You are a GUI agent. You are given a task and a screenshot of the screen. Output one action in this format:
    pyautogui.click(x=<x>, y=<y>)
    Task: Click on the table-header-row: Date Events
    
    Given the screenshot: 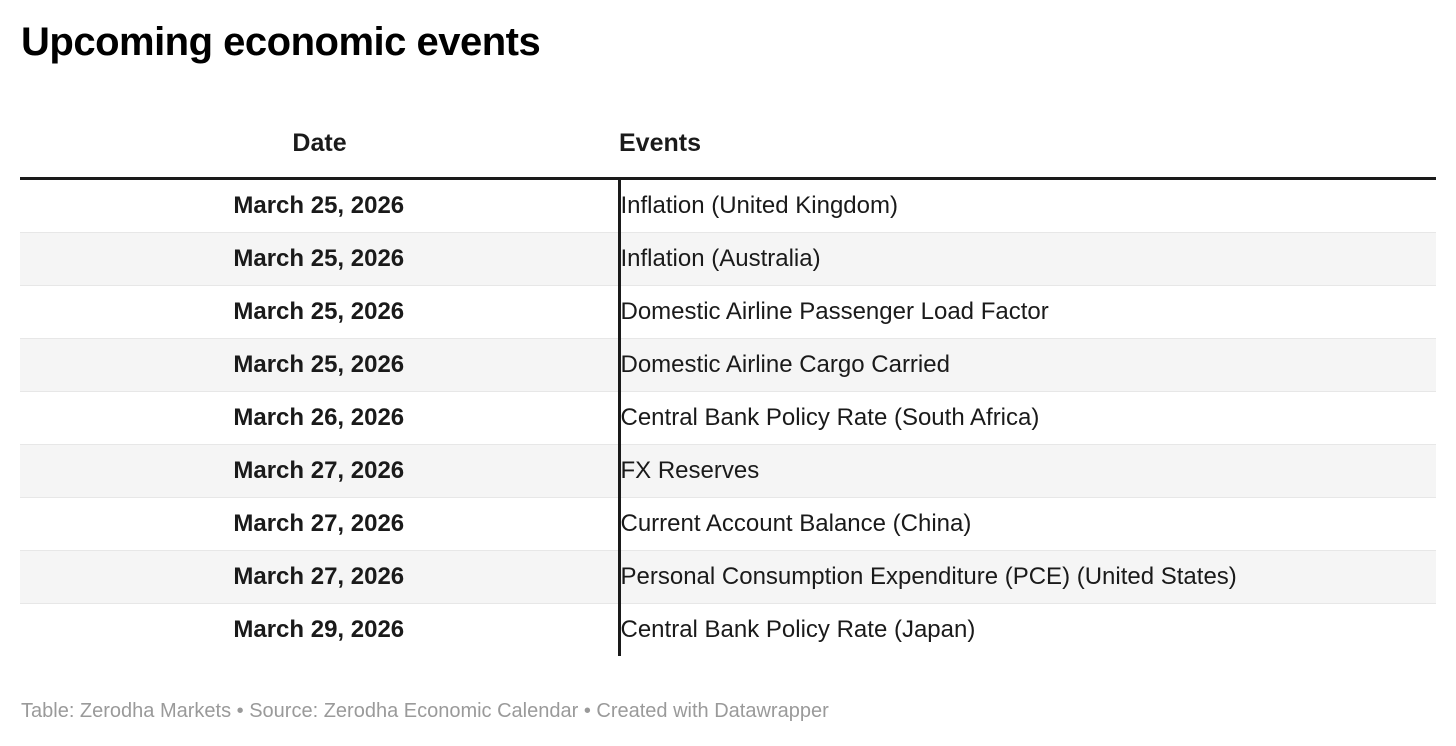 What is the action you would take?
    pyautogui.click(x=728, y=148)
    